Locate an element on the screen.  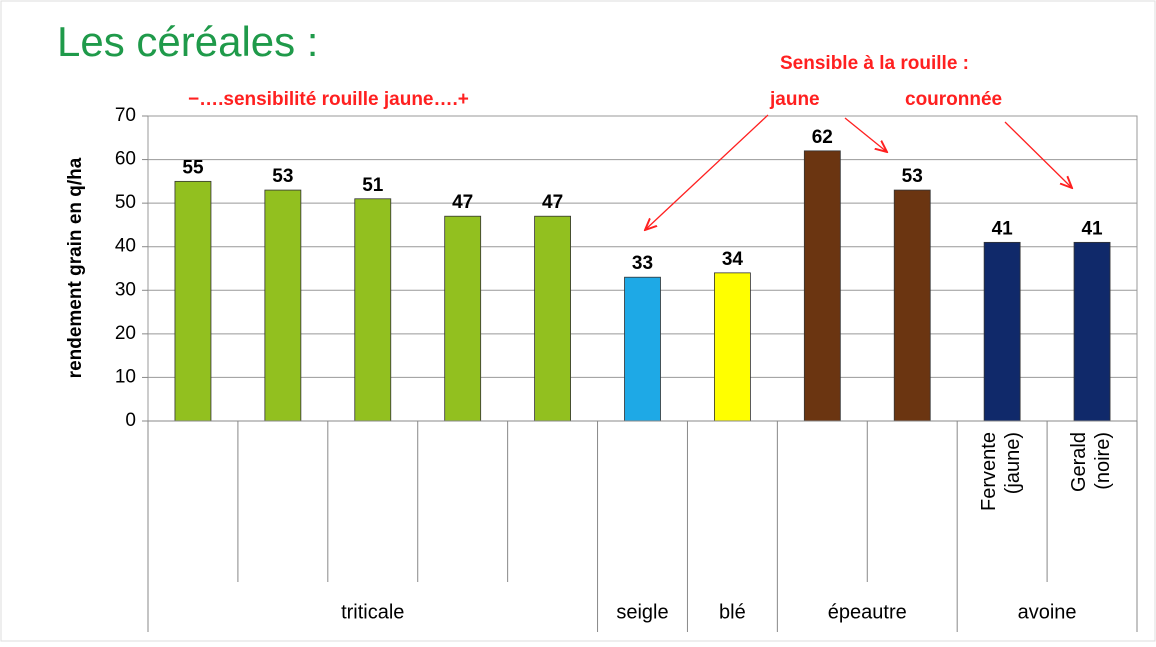
group-label: triticale is located at coordinates (372, 612).